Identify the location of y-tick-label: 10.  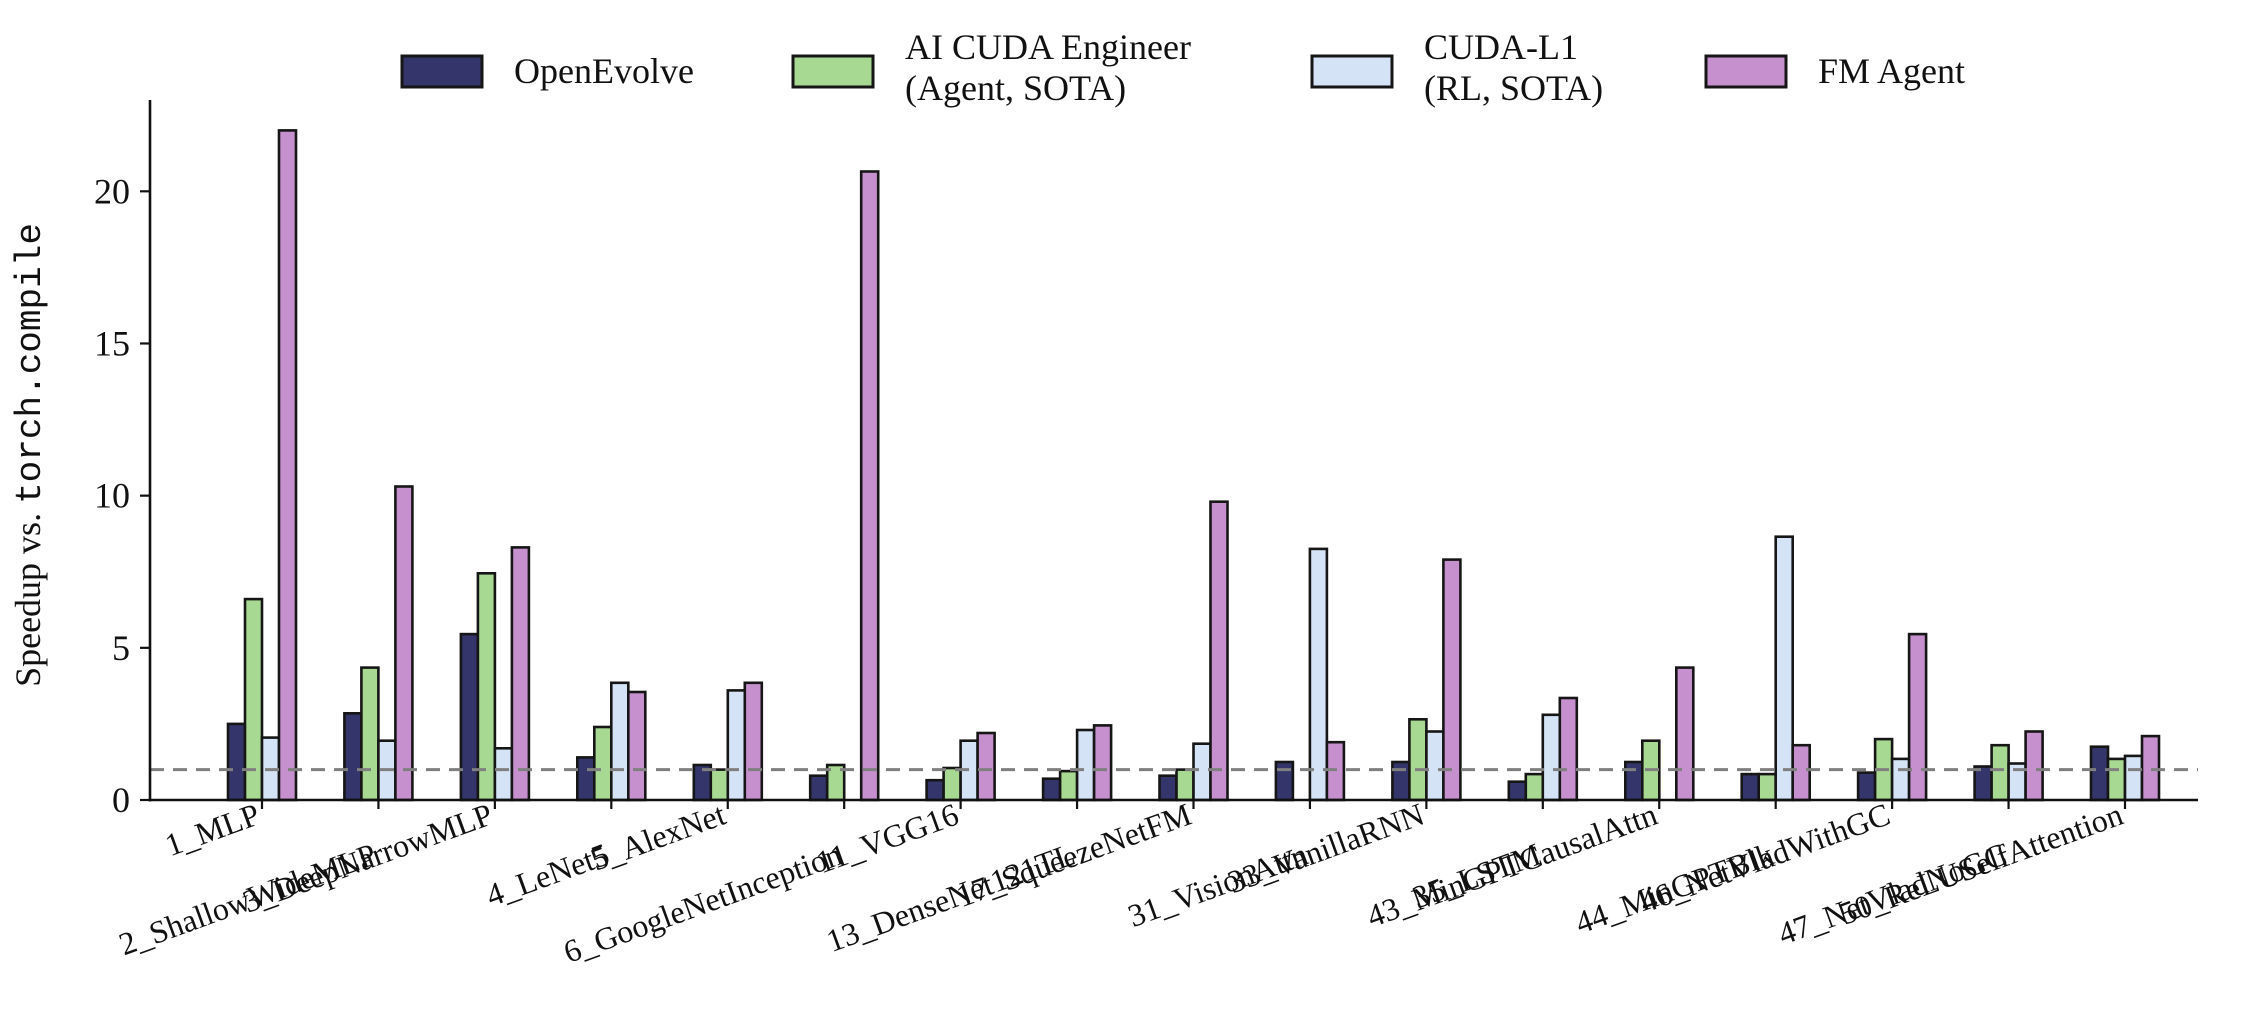
(112, 496).